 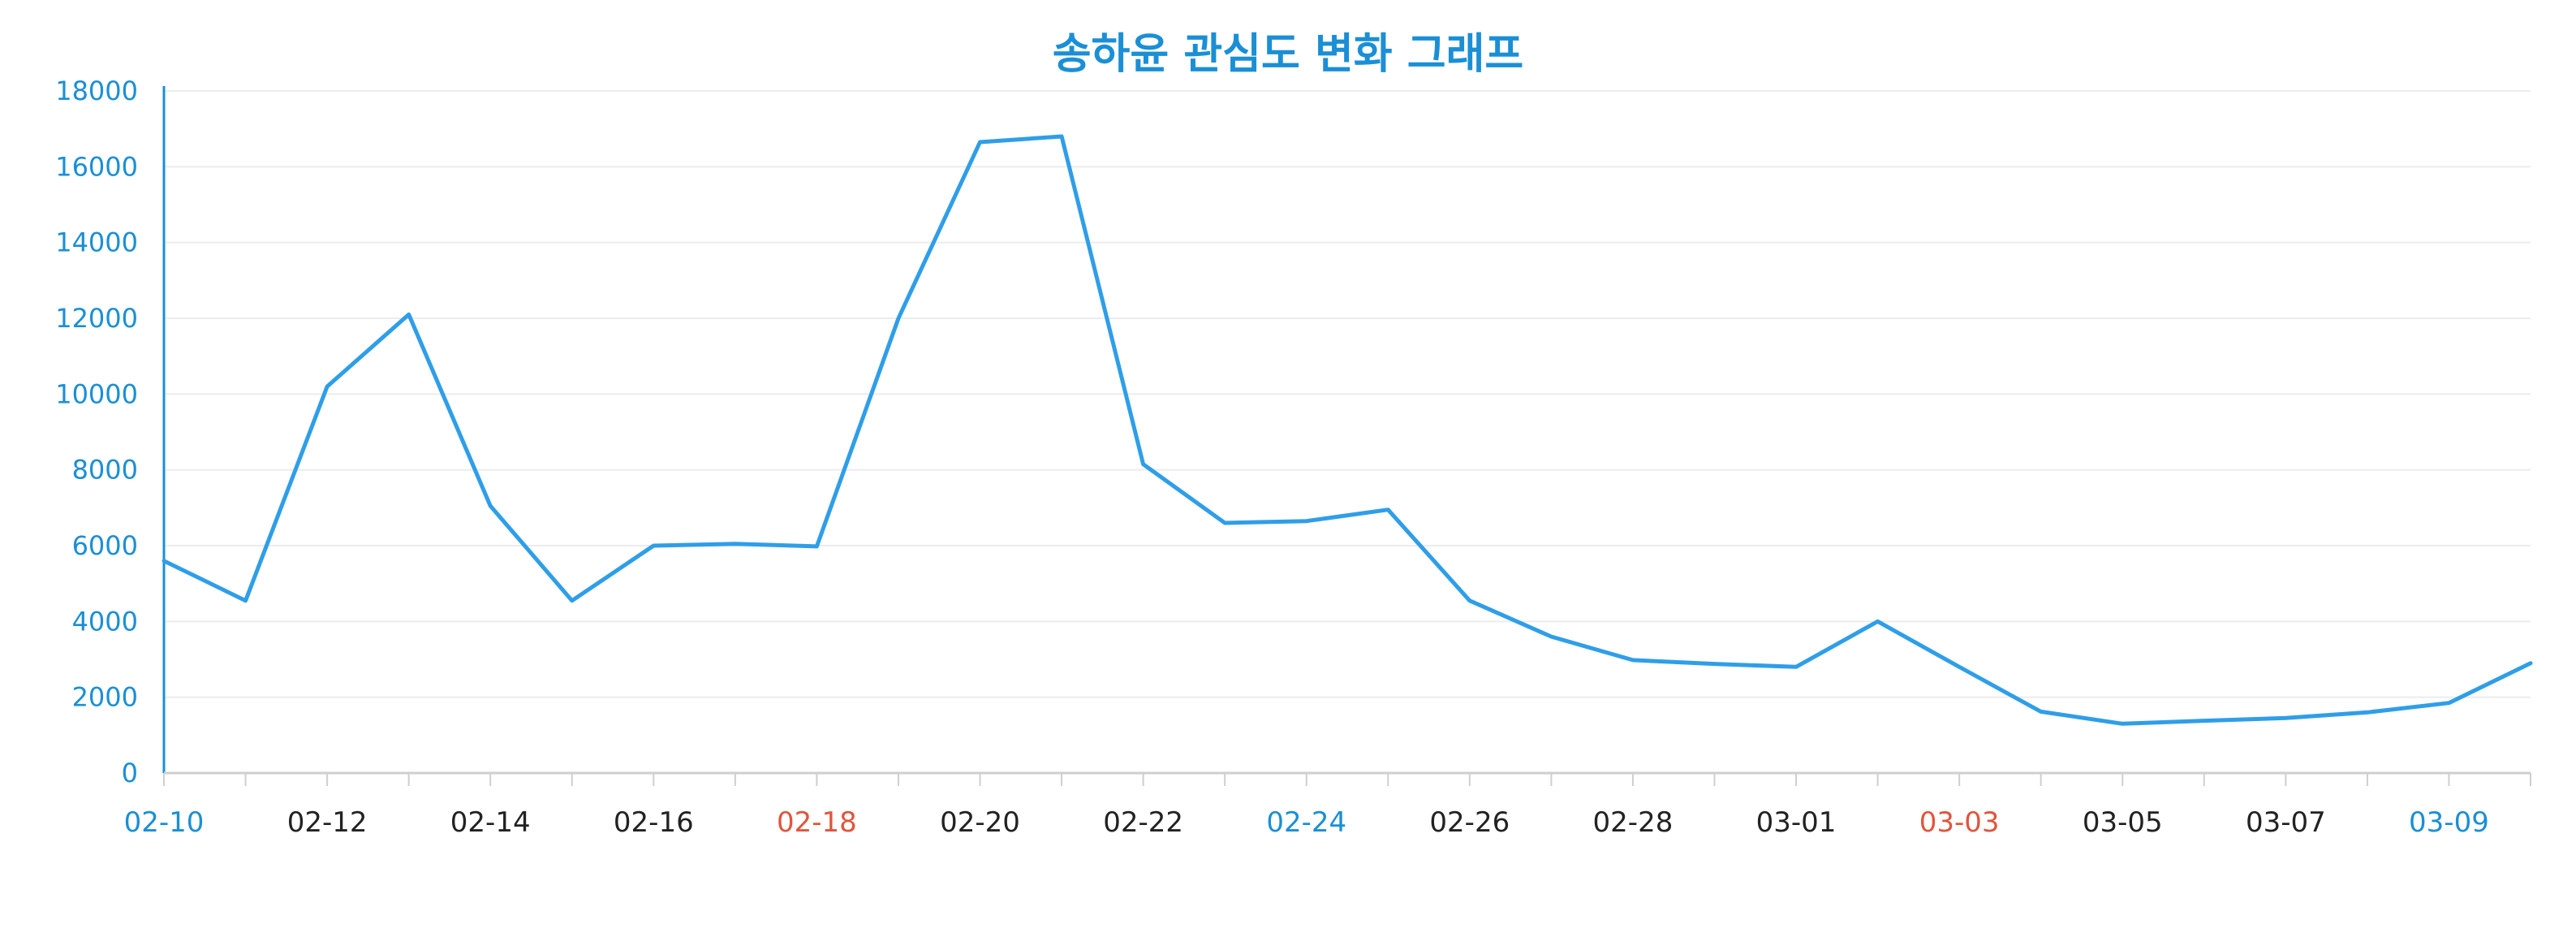 I want to click on x-tick-label: 02-10, so click(x=164, y=822).